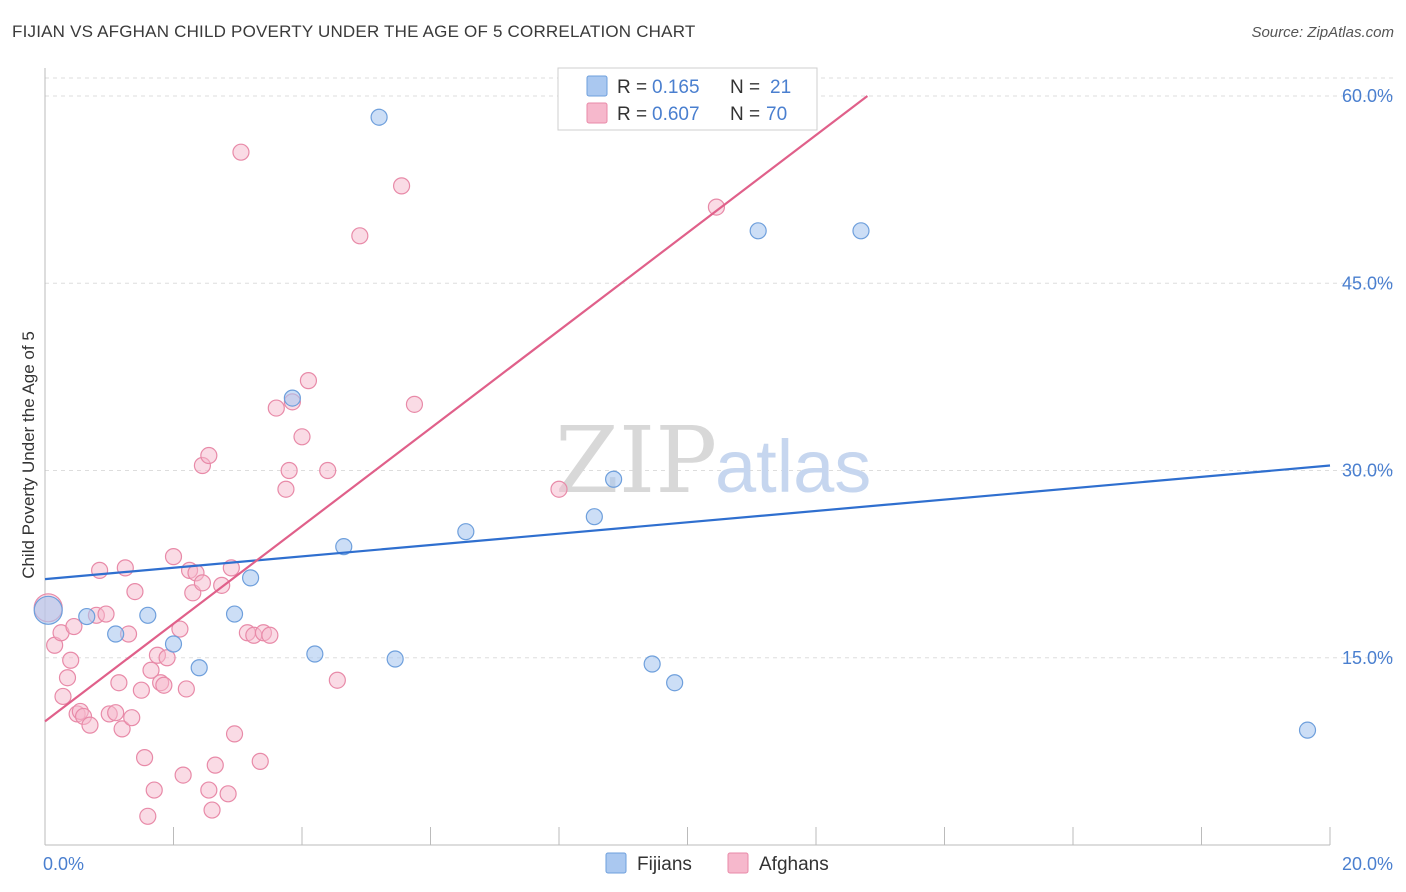 The width and height of the screenshot is (1406, 892). Describe the element at coordinates (794, 864) in the screenshot. I see `bottom-legend-label-afghans: Afghans` at that location.